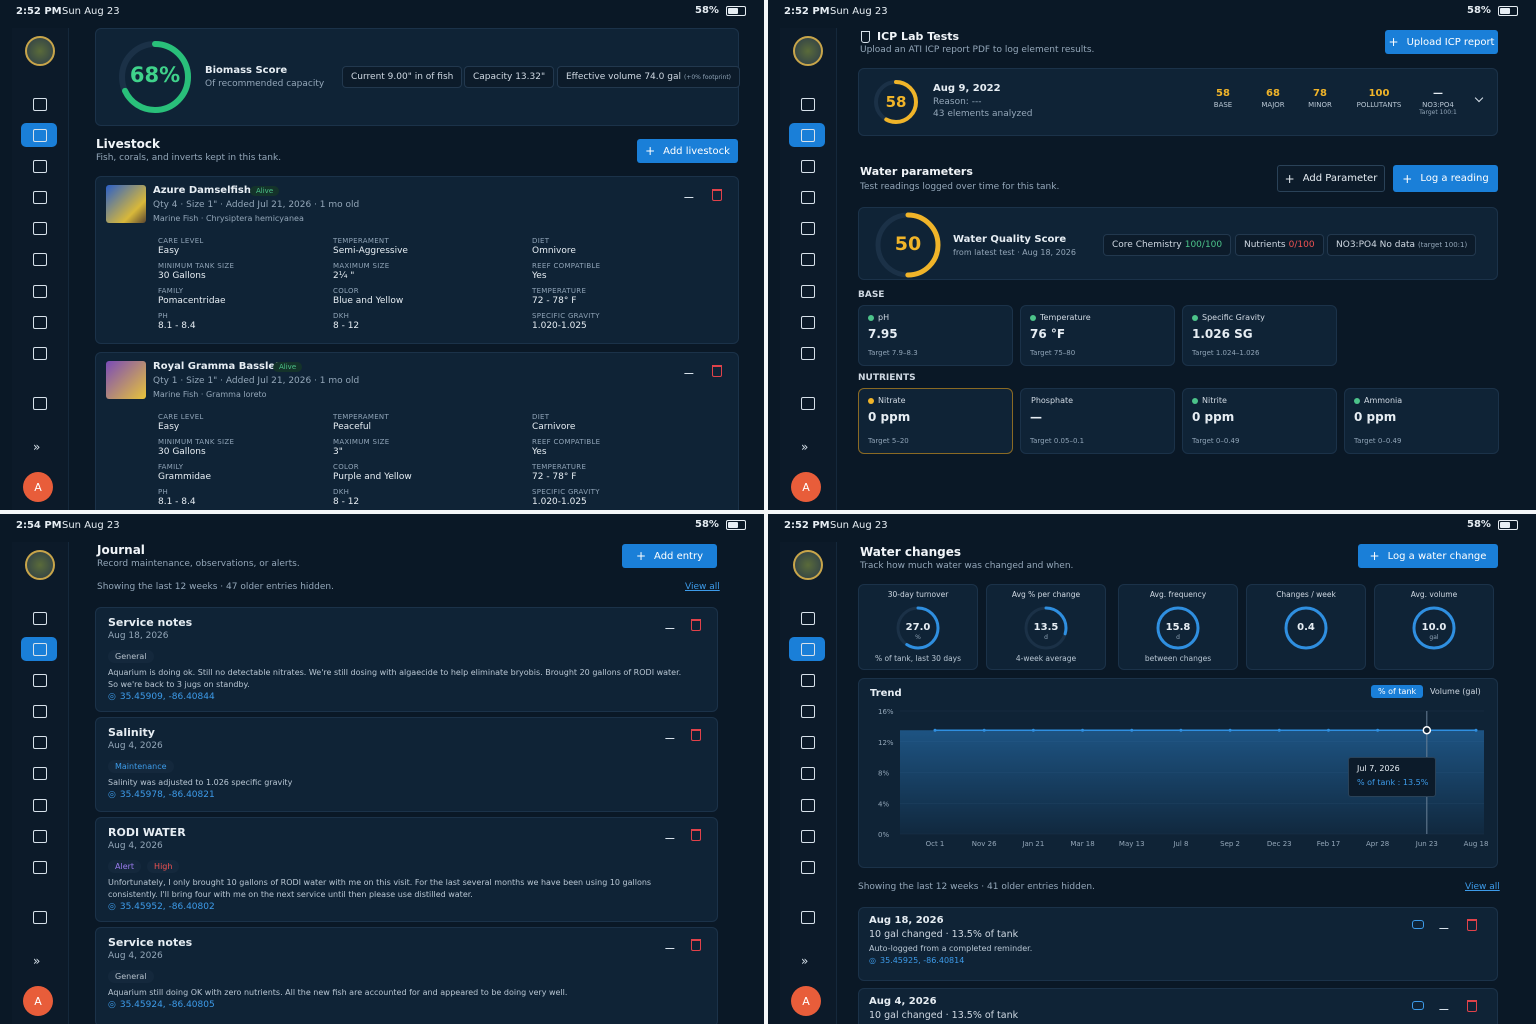 This screenshot has height=1024, width=1536. Describe the element at coordinates (1340, 178) in the screenshot. I see `button-label: Add Parameter` at that location.